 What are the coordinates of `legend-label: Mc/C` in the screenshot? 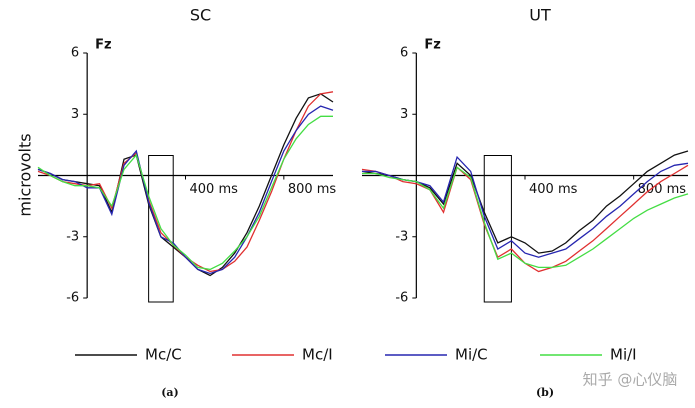 It's located at (163, 355).